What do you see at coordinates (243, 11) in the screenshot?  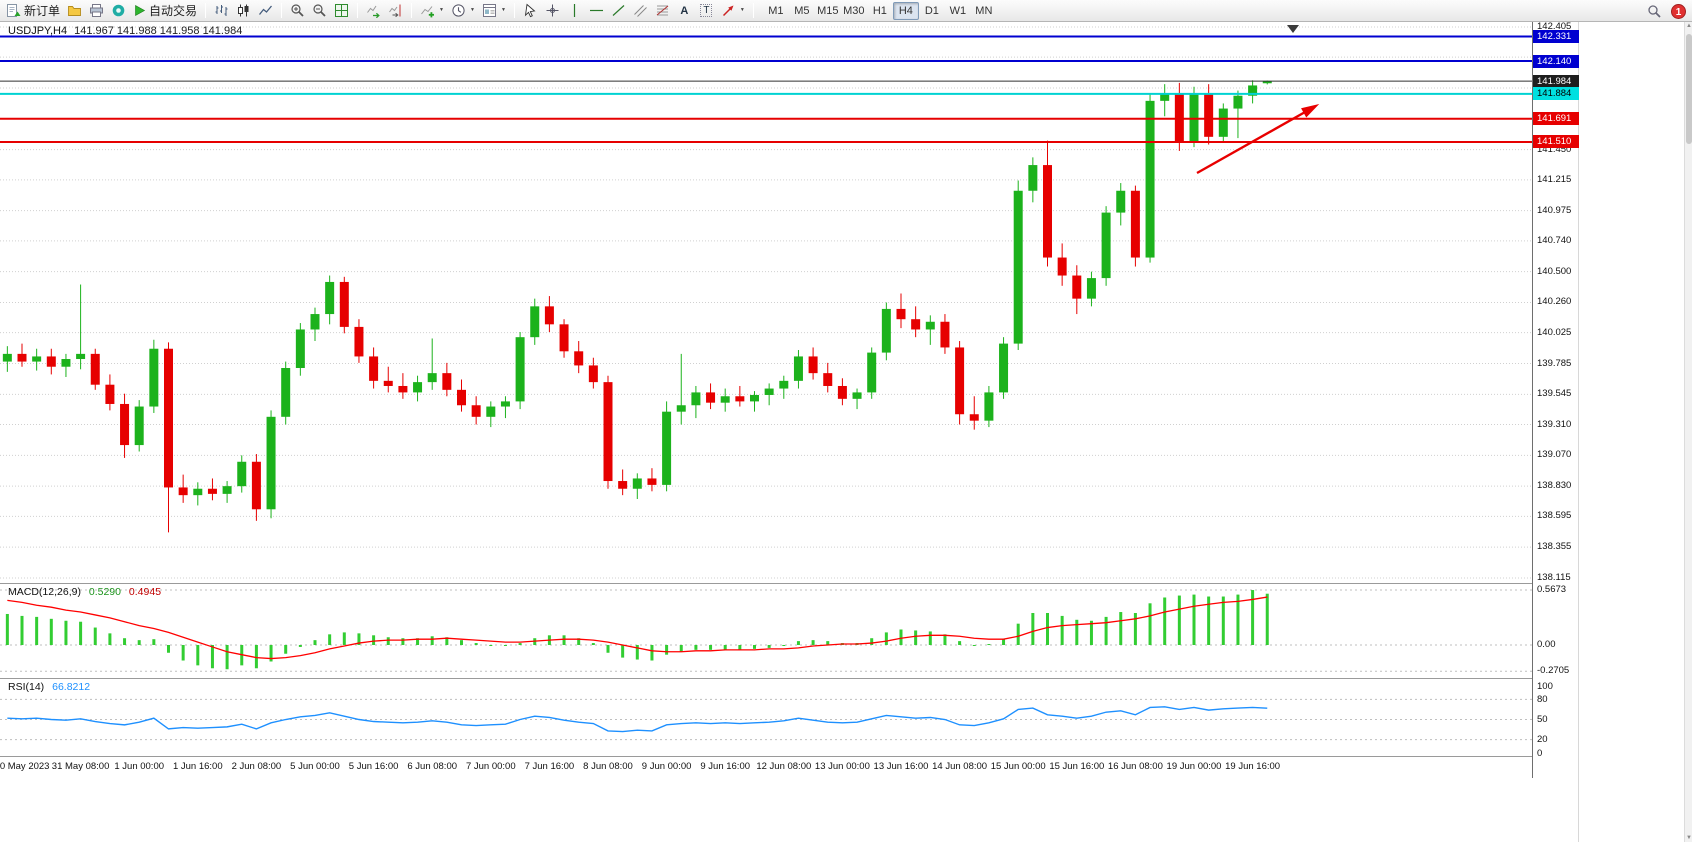 I see `candlestick-chart-button` at bounding box center [243, 11].